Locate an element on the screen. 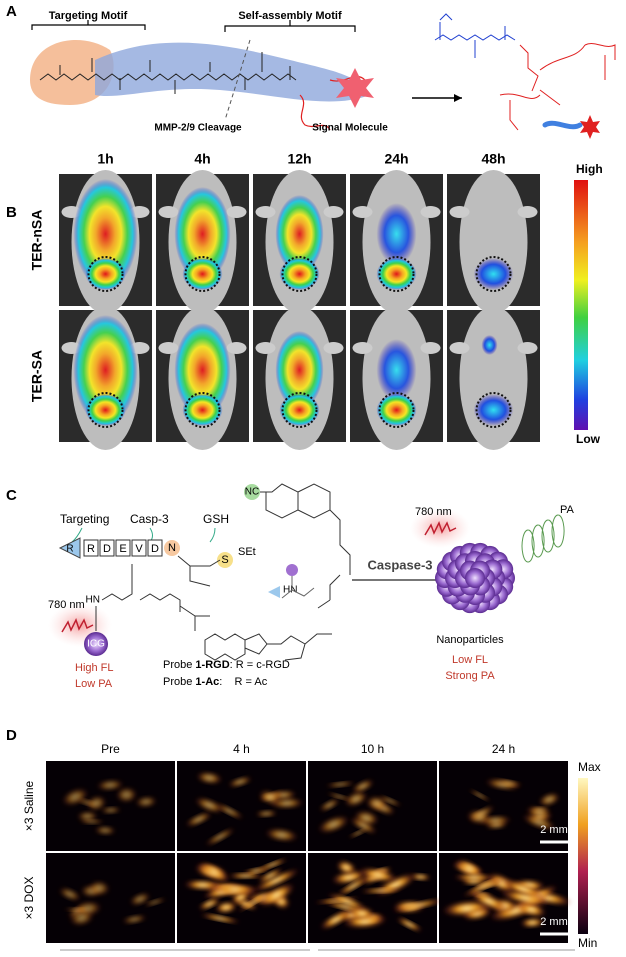 Image resolution: width=626 pixels, height=957 pixels. property-label: Strong PA is located at coordinates (470, 676).